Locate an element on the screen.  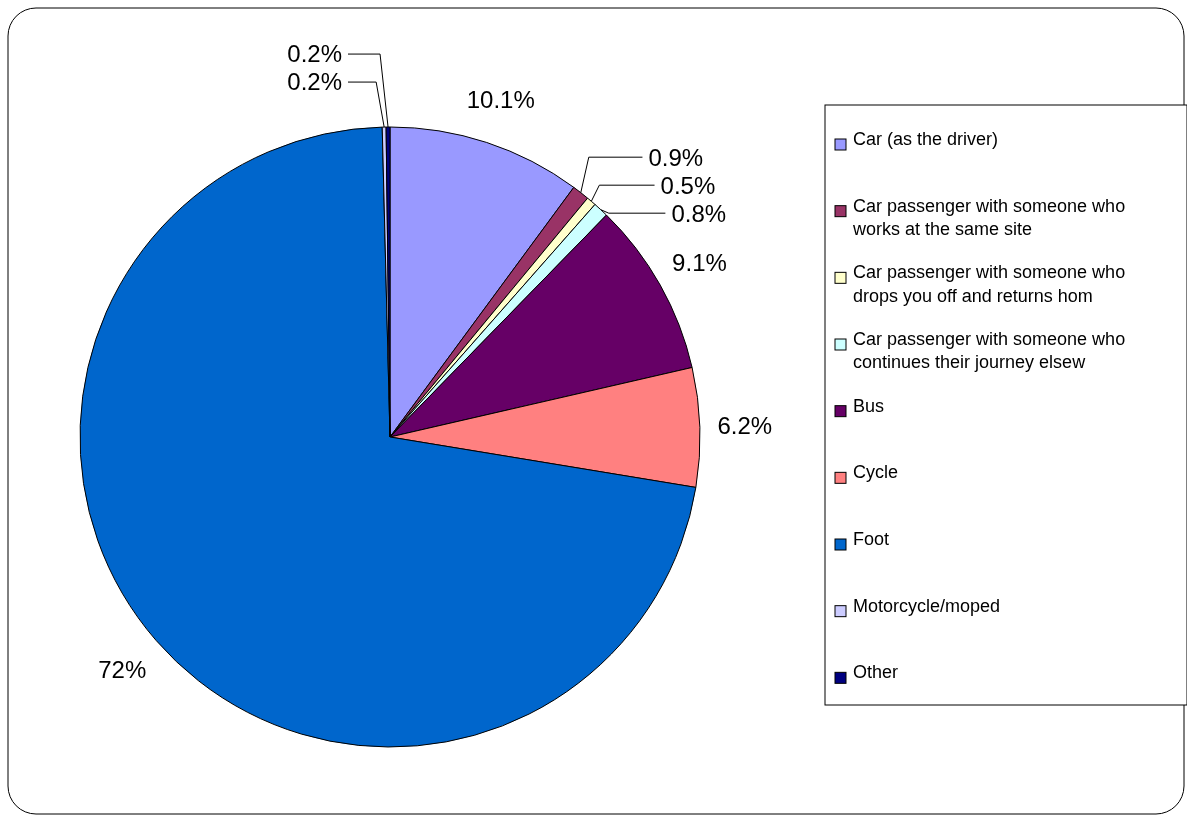
legend-label: Motorcycle/moped is located at coordinates (927, 605).